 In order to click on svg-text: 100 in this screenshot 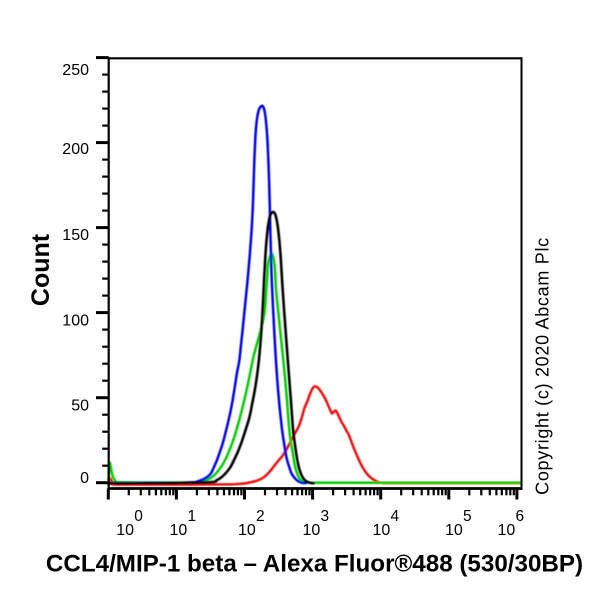, I will do `click(75, 321)`.